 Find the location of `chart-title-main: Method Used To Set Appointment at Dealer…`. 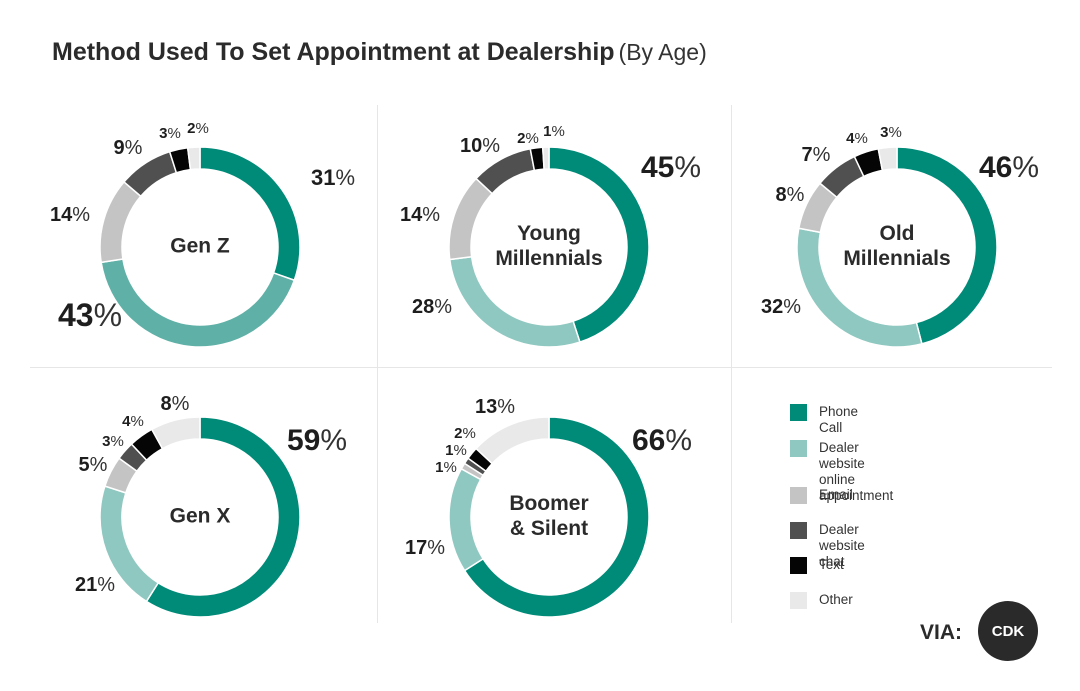

chart-title-main: Method Used To Set Appointment at Dealer… is located at coordinates (333, 52).